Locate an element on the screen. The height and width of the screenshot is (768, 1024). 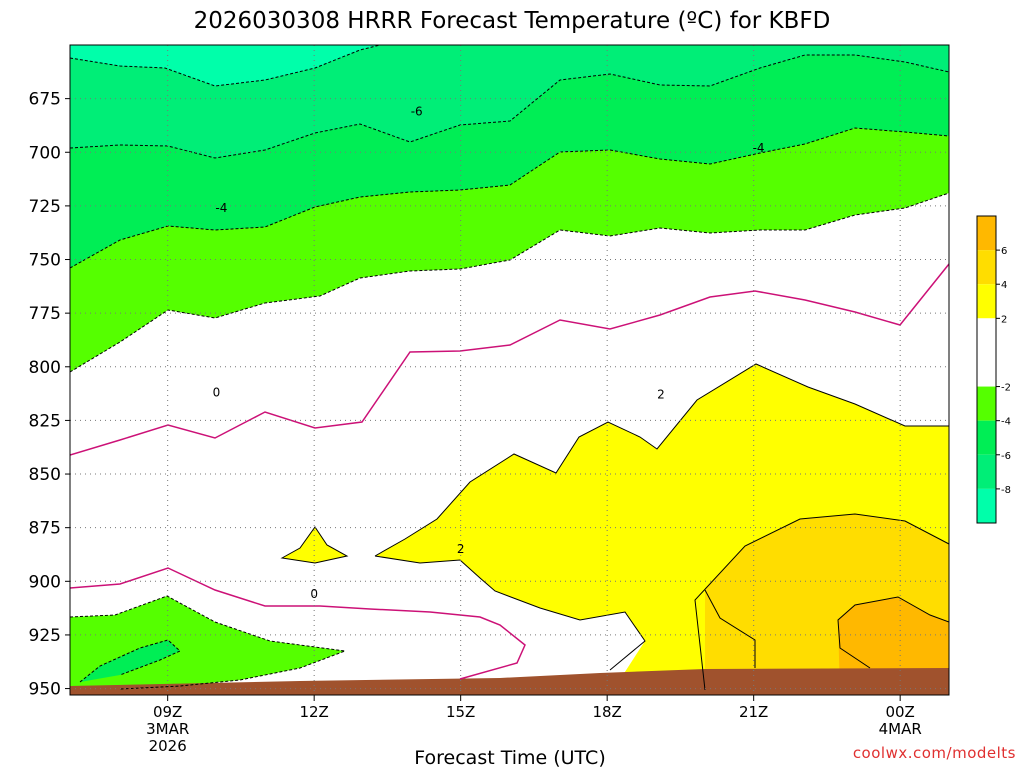
x-axis-label: Forecast Time (UTC) is located at coordinates (509, 757).